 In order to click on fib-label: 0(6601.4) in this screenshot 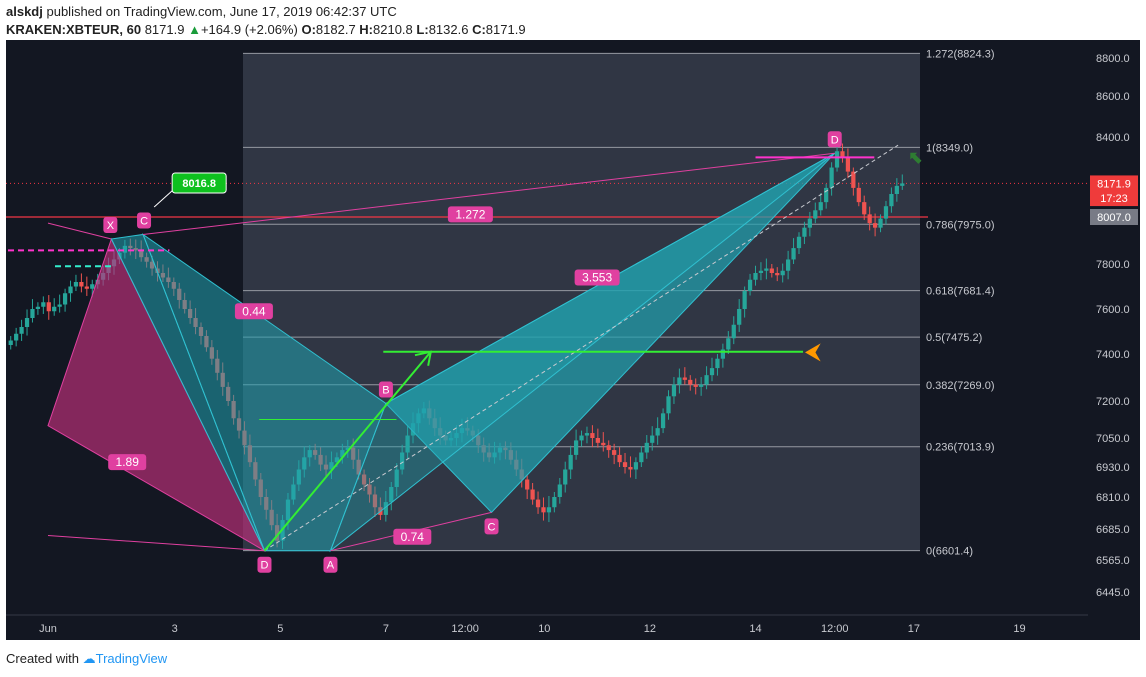, I will do `click(949, 552)`.